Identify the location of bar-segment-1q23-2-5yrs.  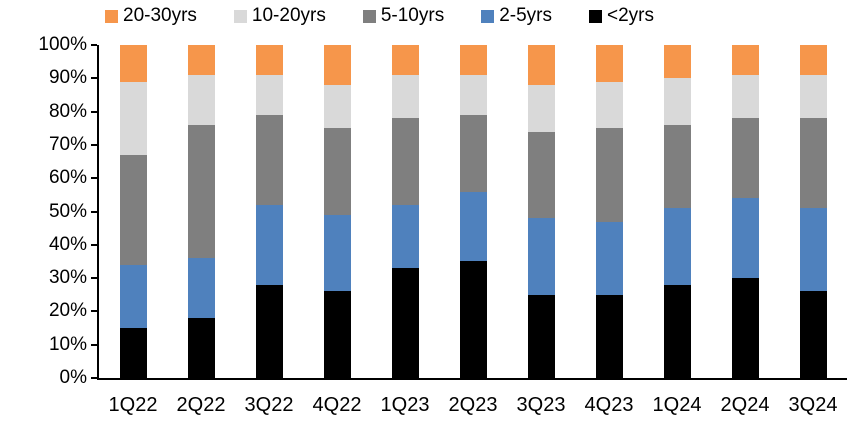
(405, 236).